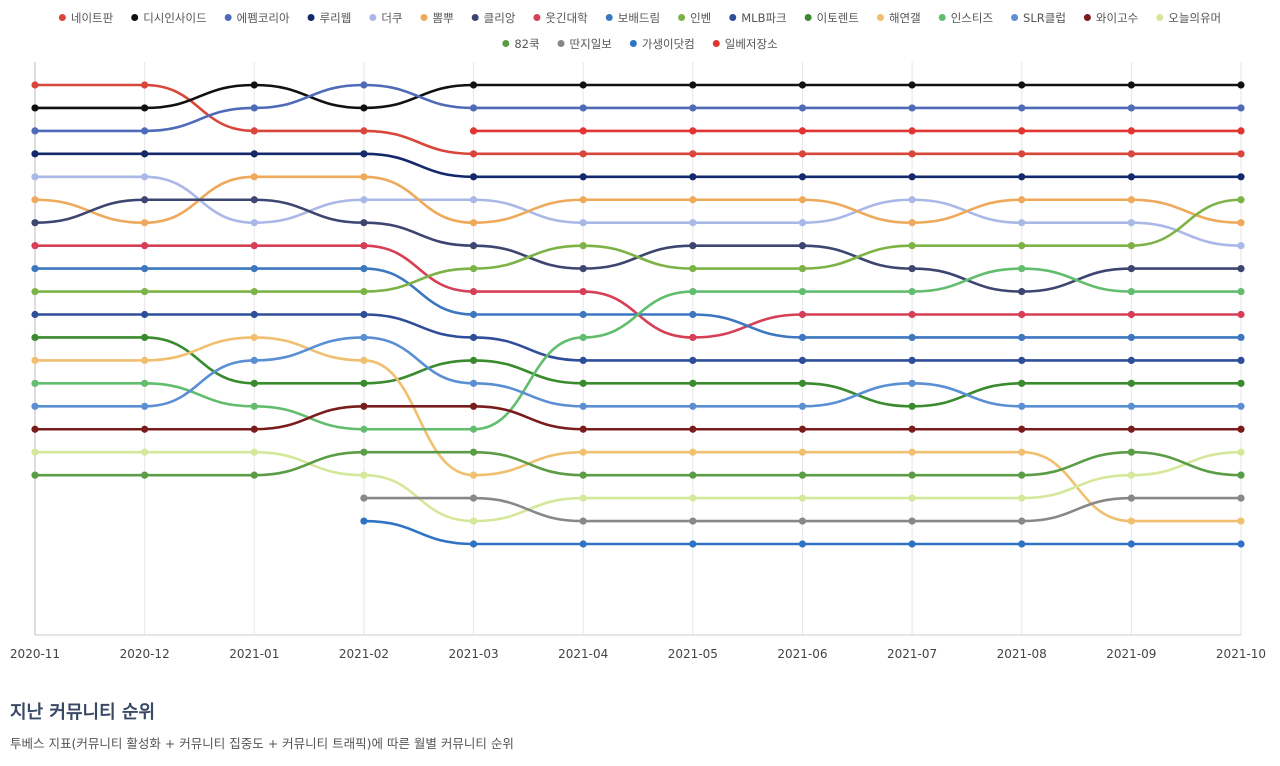 The height and width of the screenshot is (766, 1280). I want to click on legend-item: 루리웹, so click(329, 18).